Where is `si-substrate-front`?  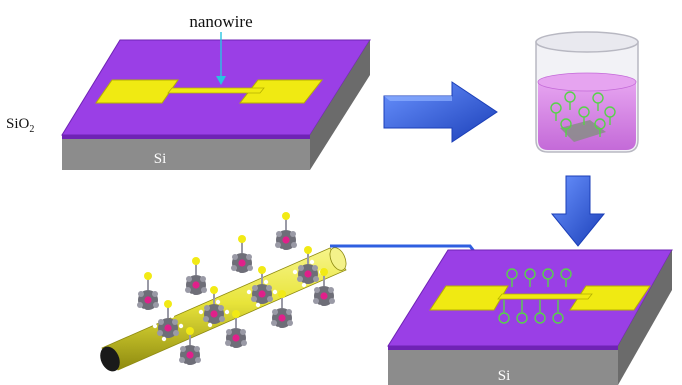 si-substrate-front is located at coordinates (186, 152).